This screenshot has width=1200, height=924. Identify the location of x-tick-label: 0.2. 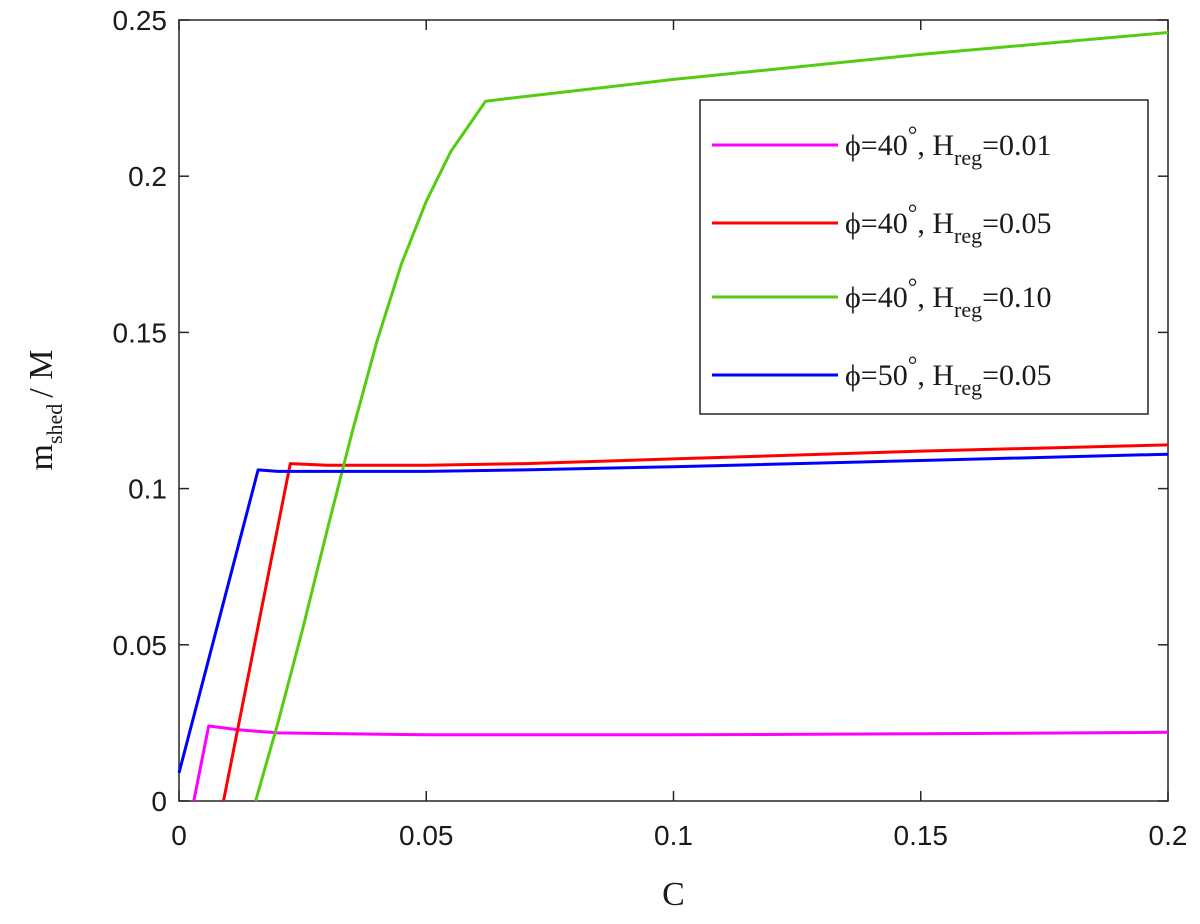
(1168, 835).